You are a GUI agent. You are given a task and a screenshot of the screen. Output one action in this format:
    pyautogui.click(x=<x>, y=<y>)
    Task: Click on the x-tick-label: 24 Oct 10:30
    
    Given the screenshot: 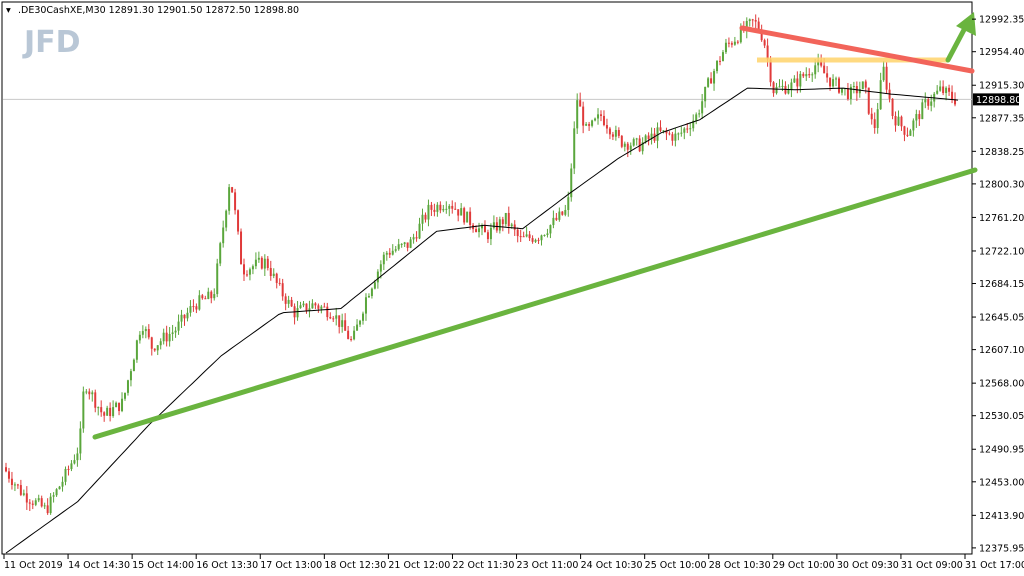 What is the action you would take?
    pyautogui.click(x=612, y=565)
    